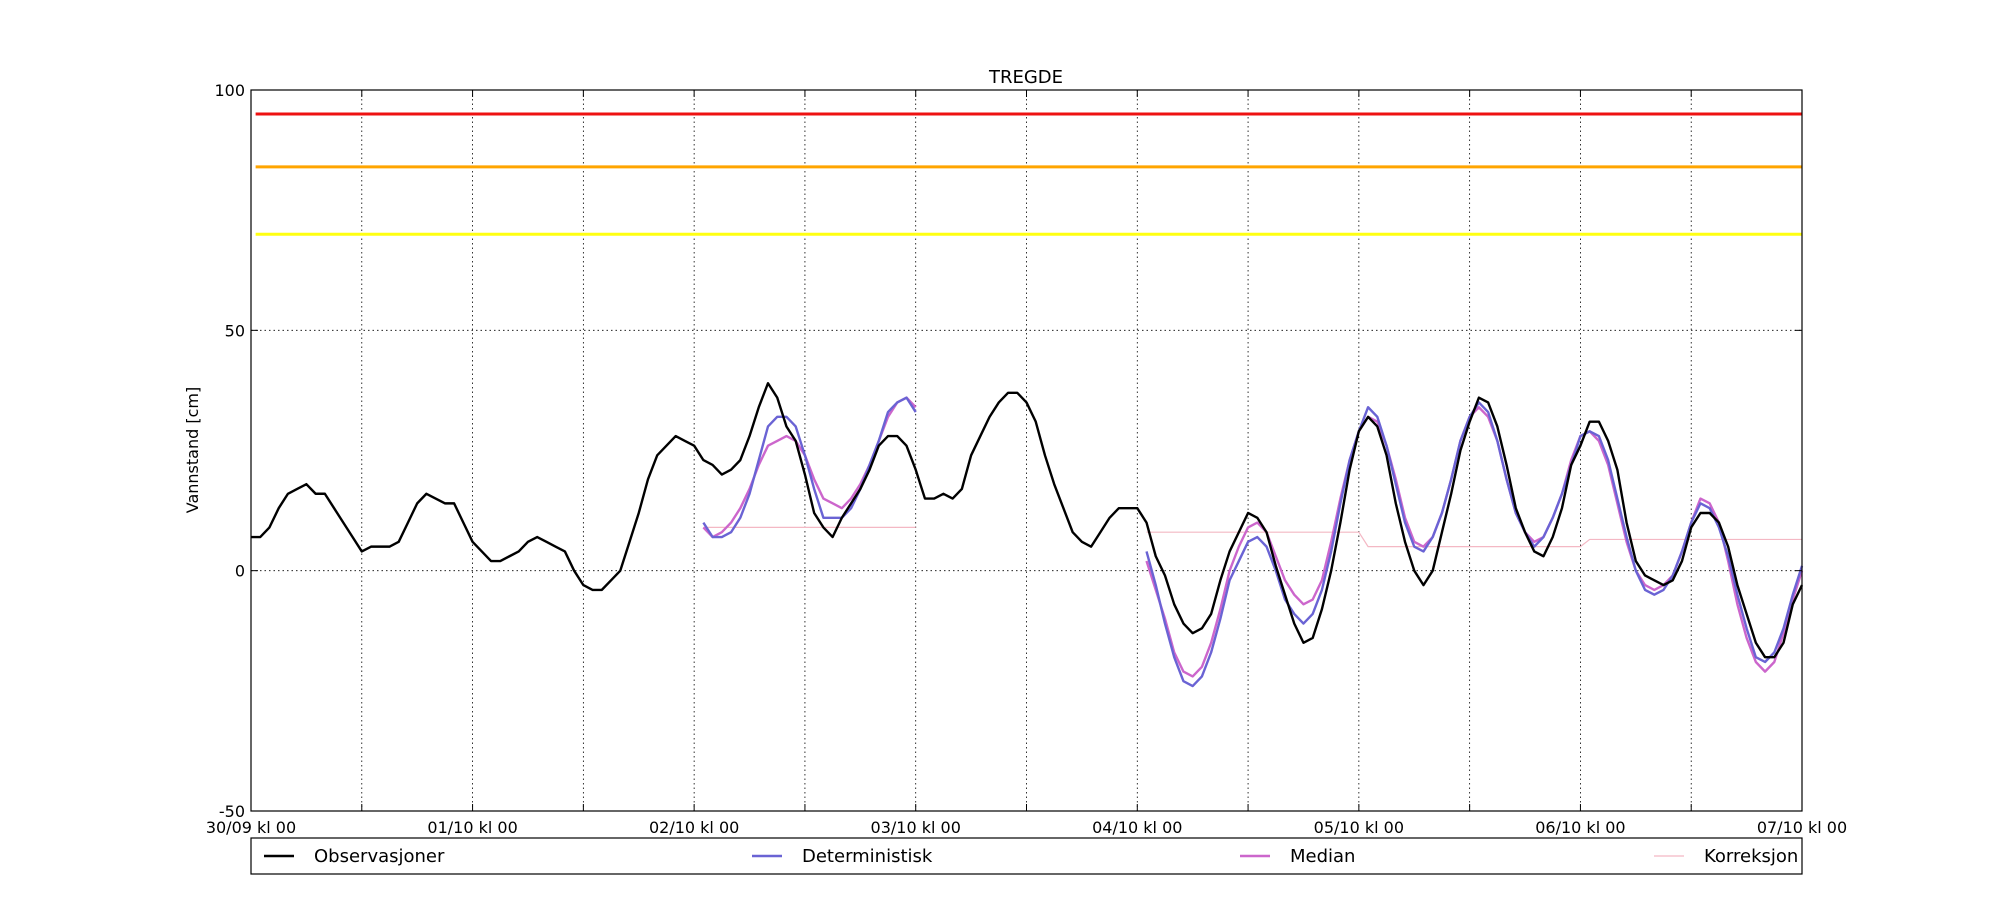 Image resolution: width=2000 pixels, height=900 pixels. I want to click on x-tick-label: 06/10 kl 00, so click(1580, 827).